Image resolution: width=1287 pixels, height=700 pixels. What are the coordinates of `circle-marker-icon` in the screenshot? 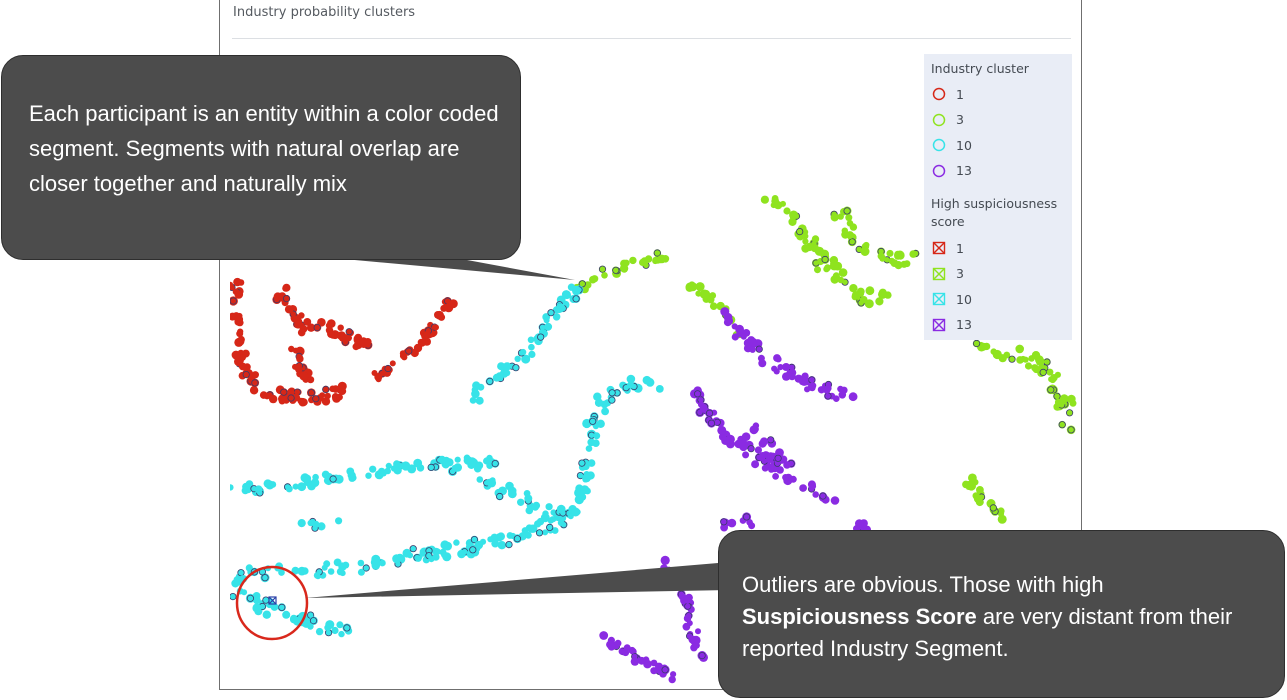 It's located at (939, 119).